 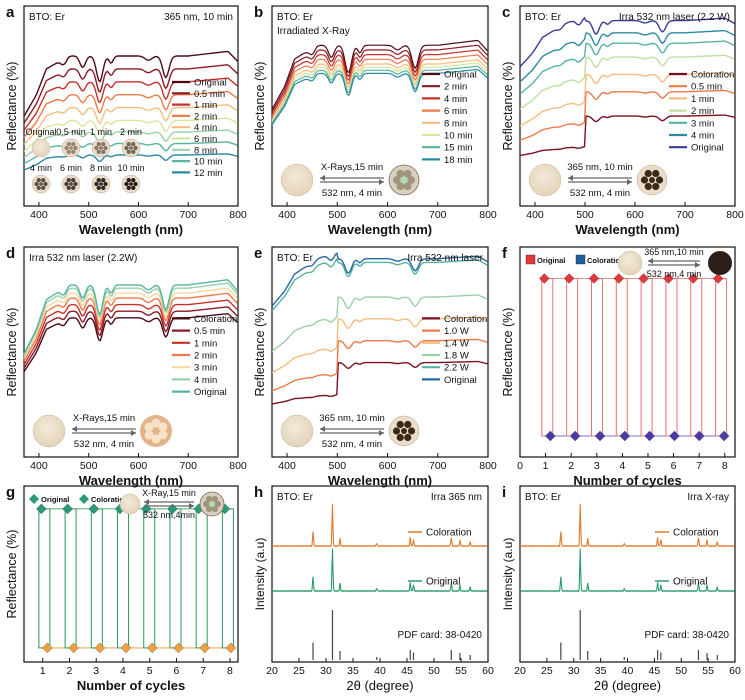 What do you see at coordinates (131, 574) in the screenshot?
I see `plot-frame` at bounding box center [131, 574].